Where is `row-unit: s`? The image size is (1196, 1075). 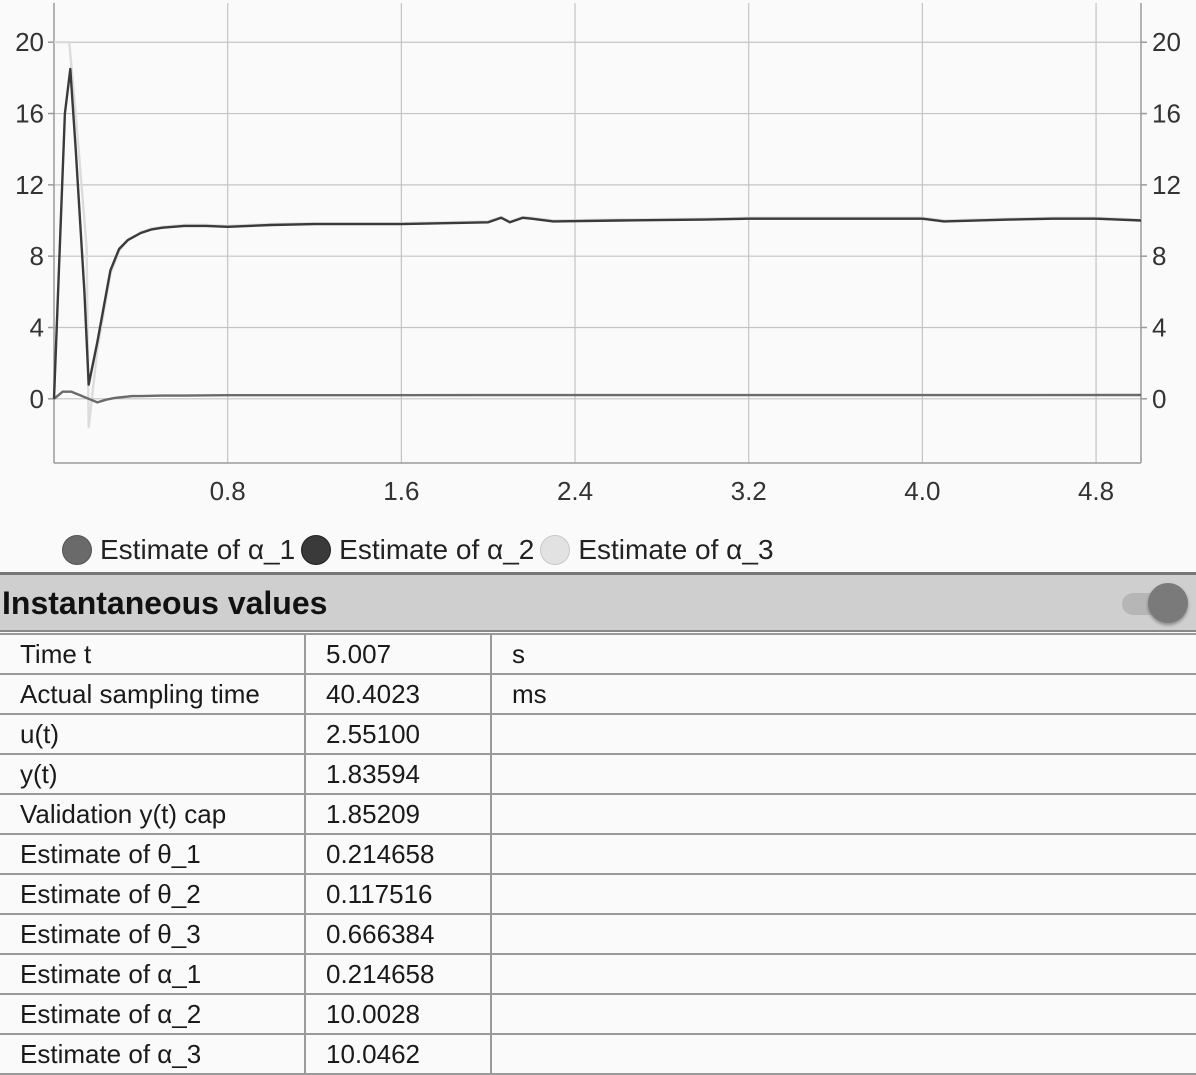
row-unit: s is located at coordinates (843, 654).